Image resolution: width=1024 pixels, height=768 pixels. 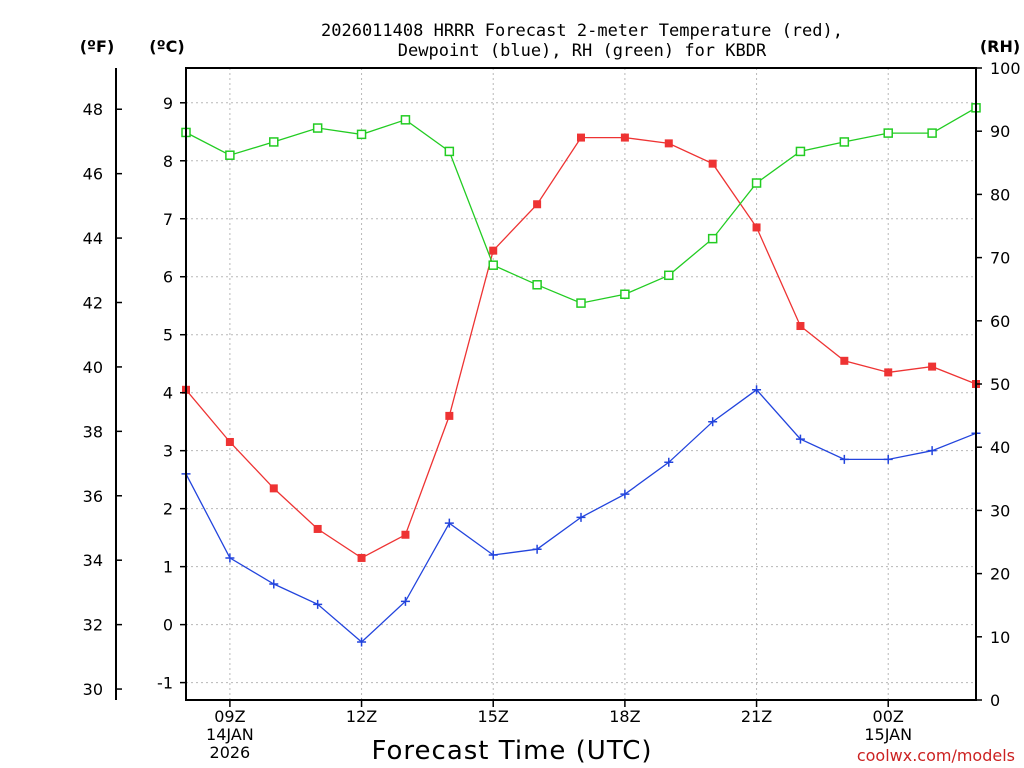 What do you see at coordinates (1000, 447) in the screenshot?
I see `rh-tick-label: 40` at bounding box center [1000, 447].